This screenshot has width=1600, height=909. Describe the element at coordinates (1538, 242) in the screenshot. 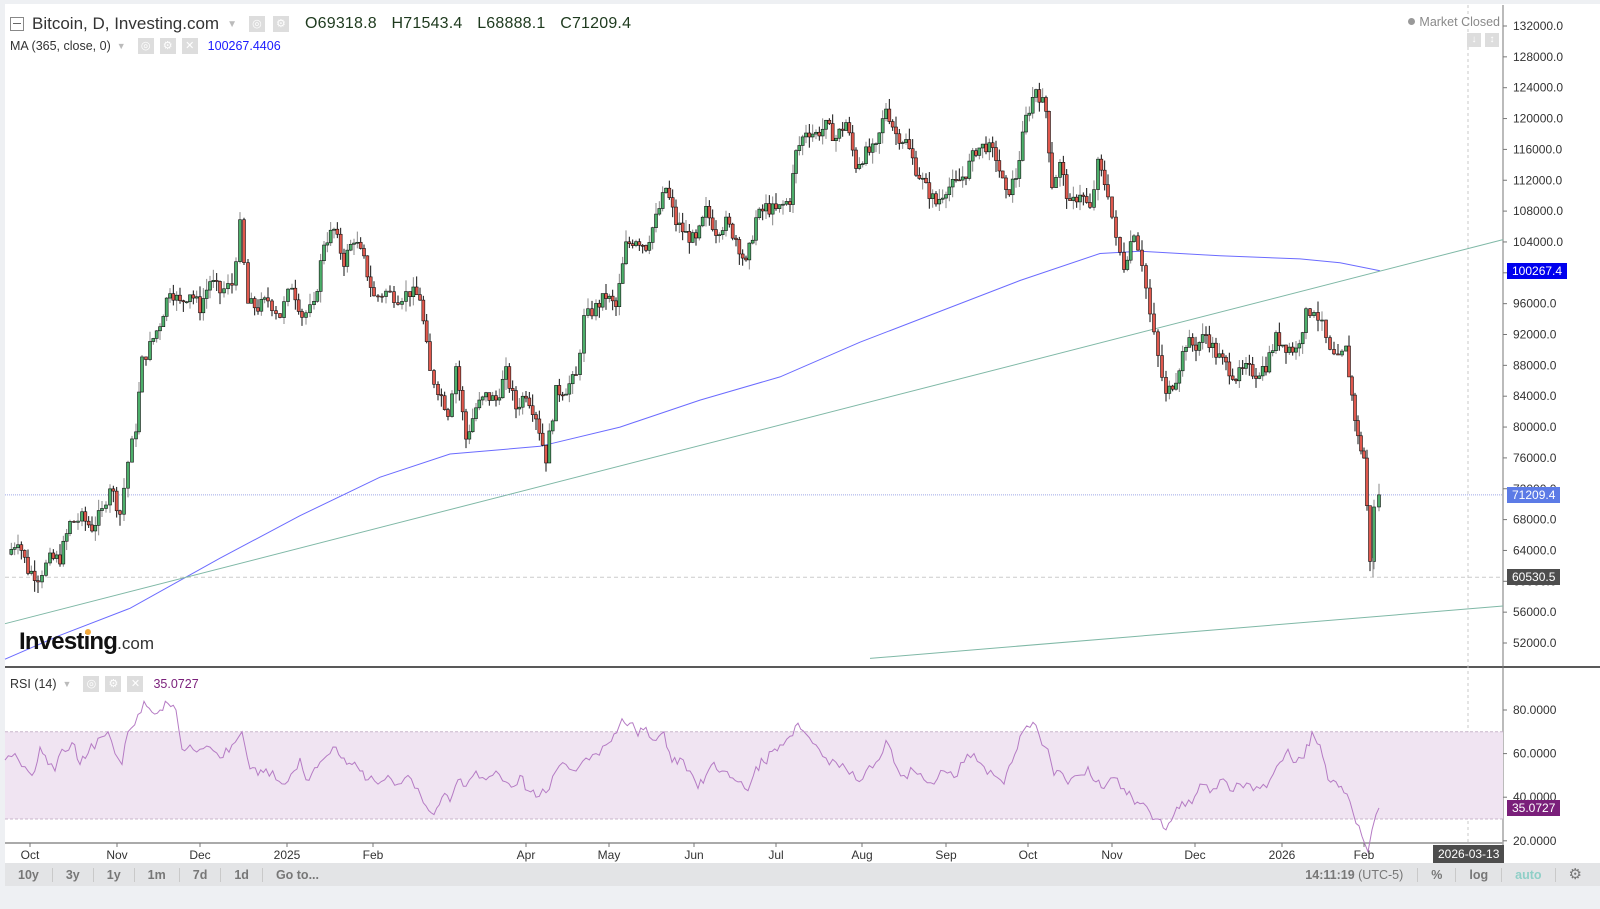

I see `y-tick-label: 104000.0` at that location.